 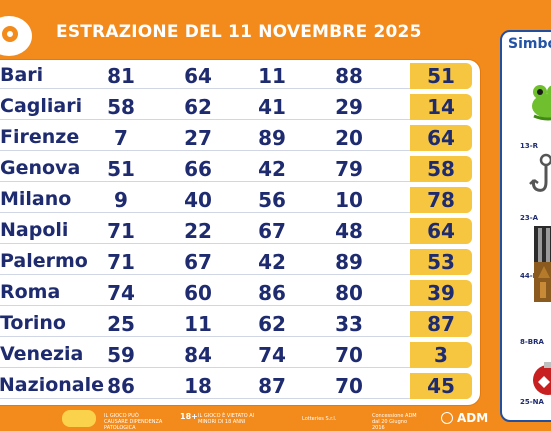 What do you see at coordinates (79, 418) in the screenshot?
I see `gioco-responsabile-logo` at bounding box center [79, 418].